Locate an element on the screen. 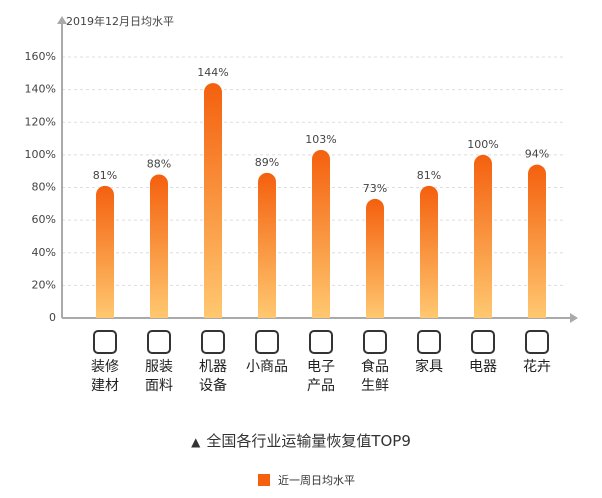 This screenshot has width=602, height=498. caption-icon: ▲ is located at coordinates (196, 442).